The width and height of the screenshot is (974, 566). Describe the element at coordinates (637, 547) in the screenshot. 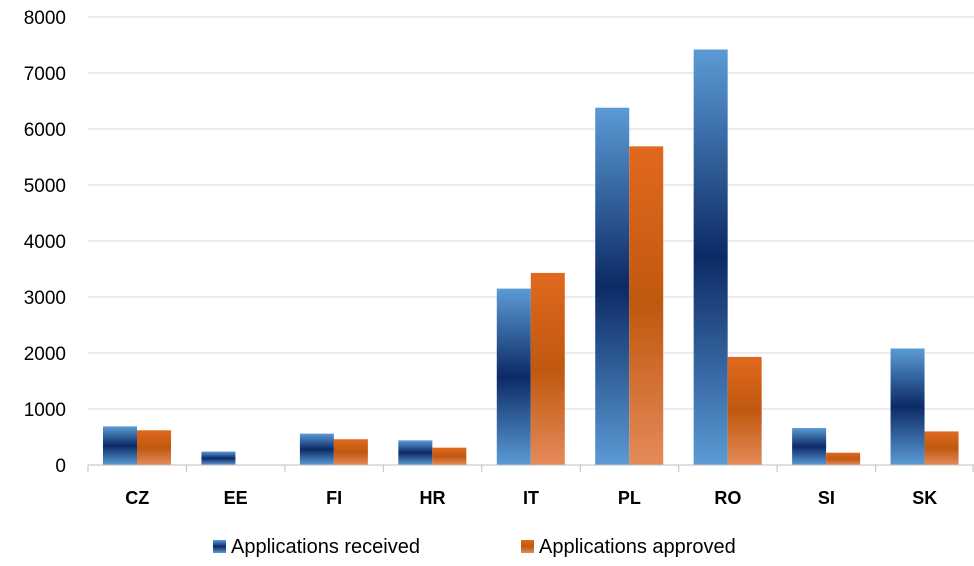

I see `legend-label-approved: Applications approved` at that location.